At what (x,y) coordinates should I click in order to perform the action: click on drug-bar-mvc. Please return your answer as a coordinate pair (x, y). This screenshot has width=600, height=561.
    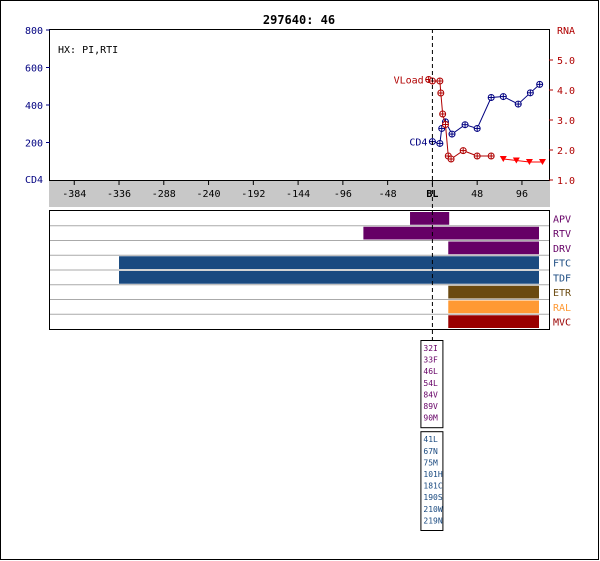
    Looking at the image, I should click on (493, 321).